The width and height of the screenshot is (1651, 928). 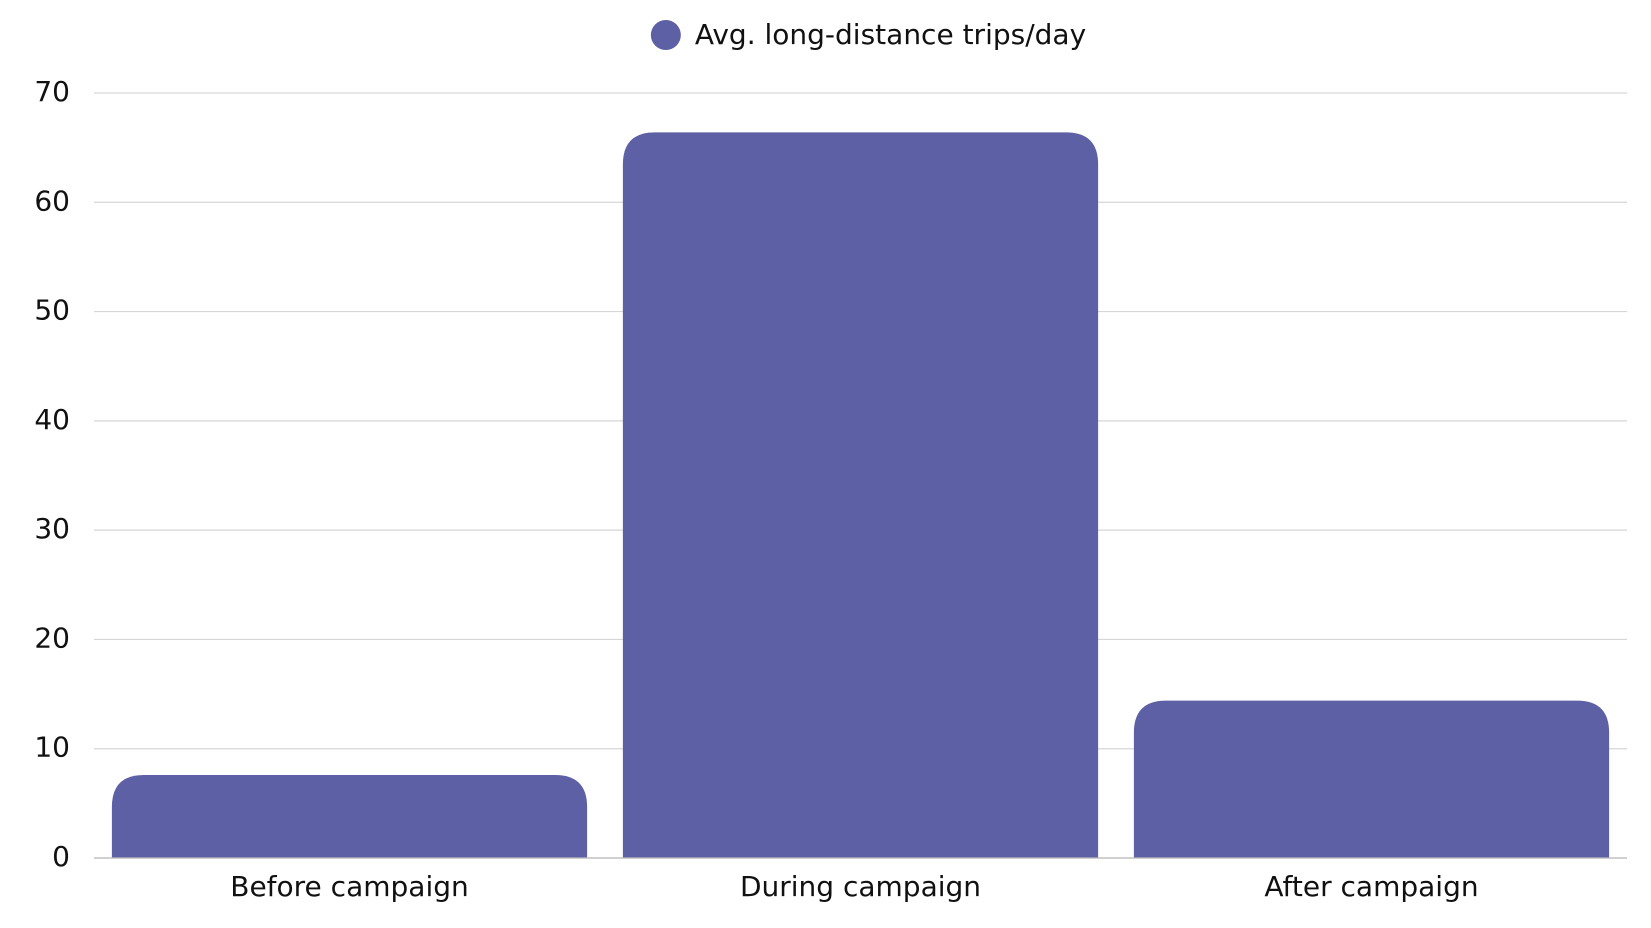 I want to click on y-tick-label: 0, so click(x=61, y=856).